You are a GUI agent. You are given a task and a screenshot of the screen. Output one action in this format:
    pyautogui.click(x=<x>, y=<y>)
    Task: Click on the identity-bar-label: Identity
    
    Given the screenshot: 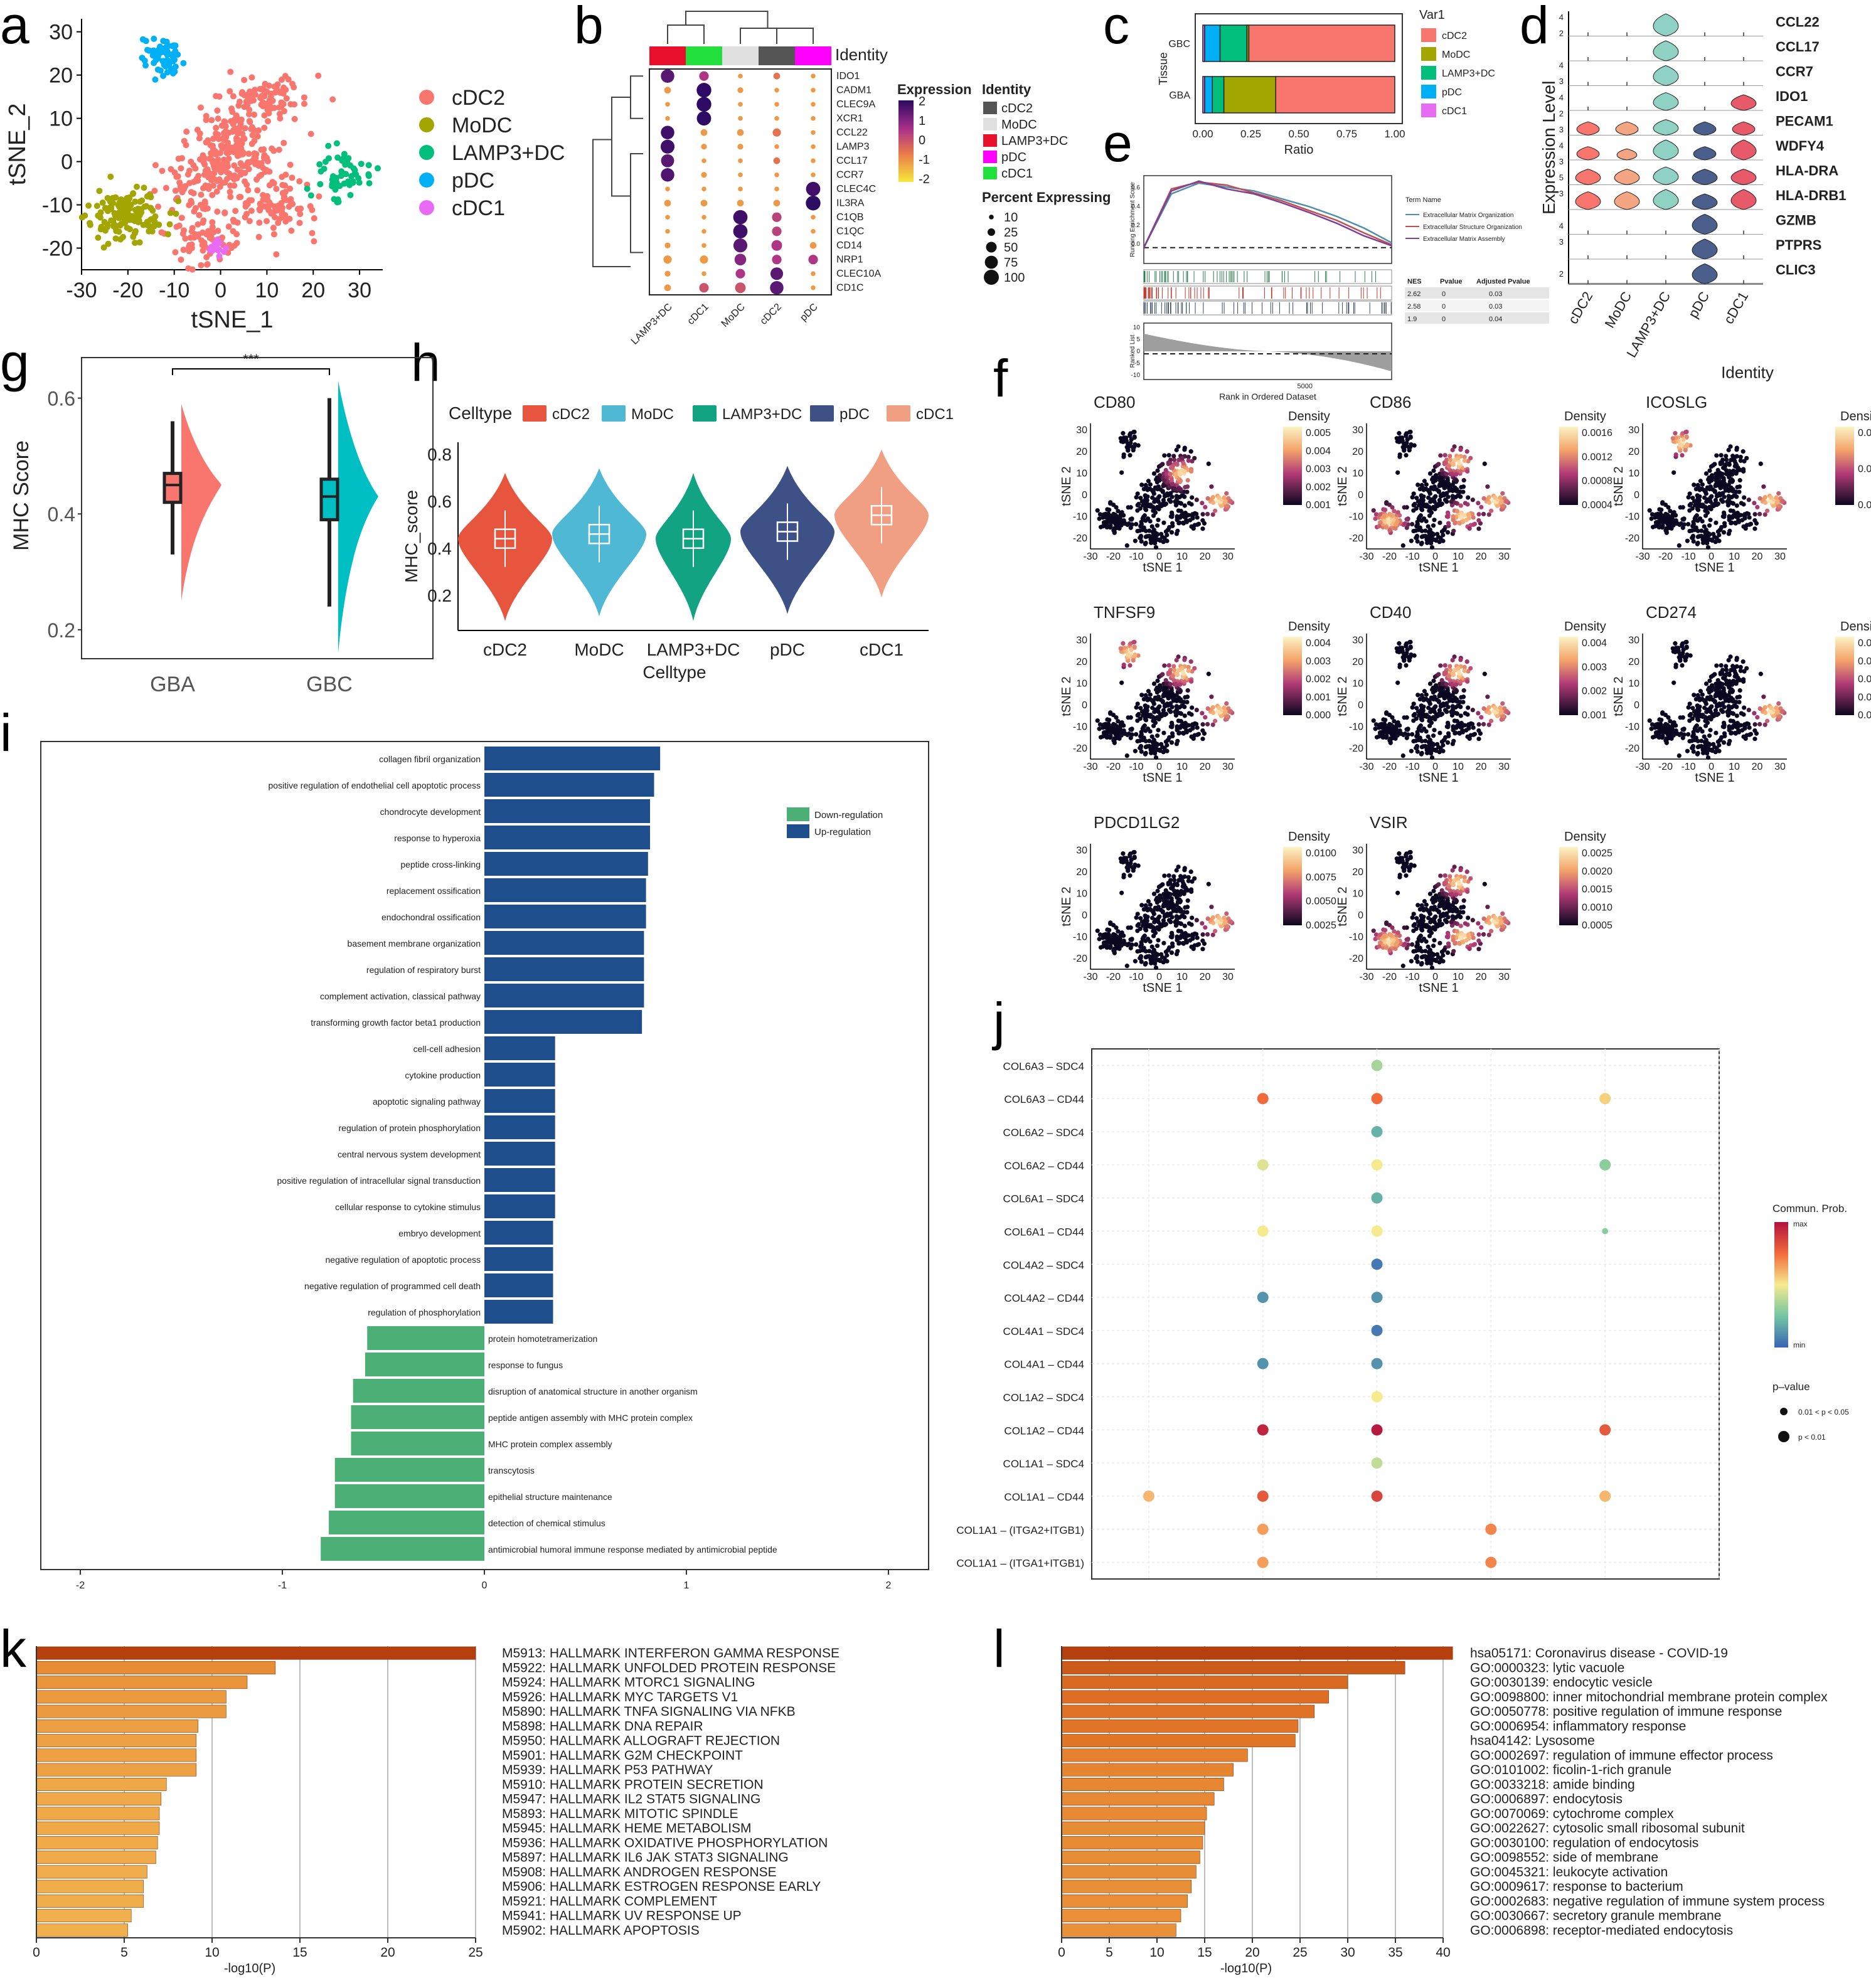 What is the action you would take?
    pyautogui.click(x=861, y=54)
    